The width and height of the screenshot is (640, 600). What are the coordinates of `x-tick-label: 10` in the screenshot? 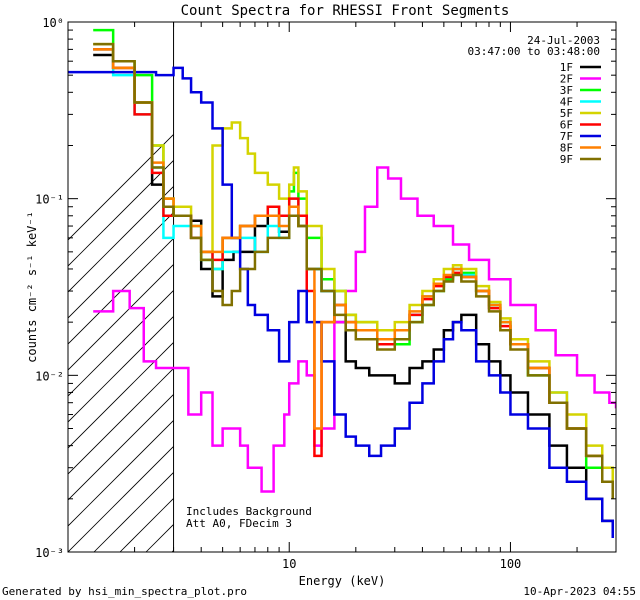 It's located at (289, 564).